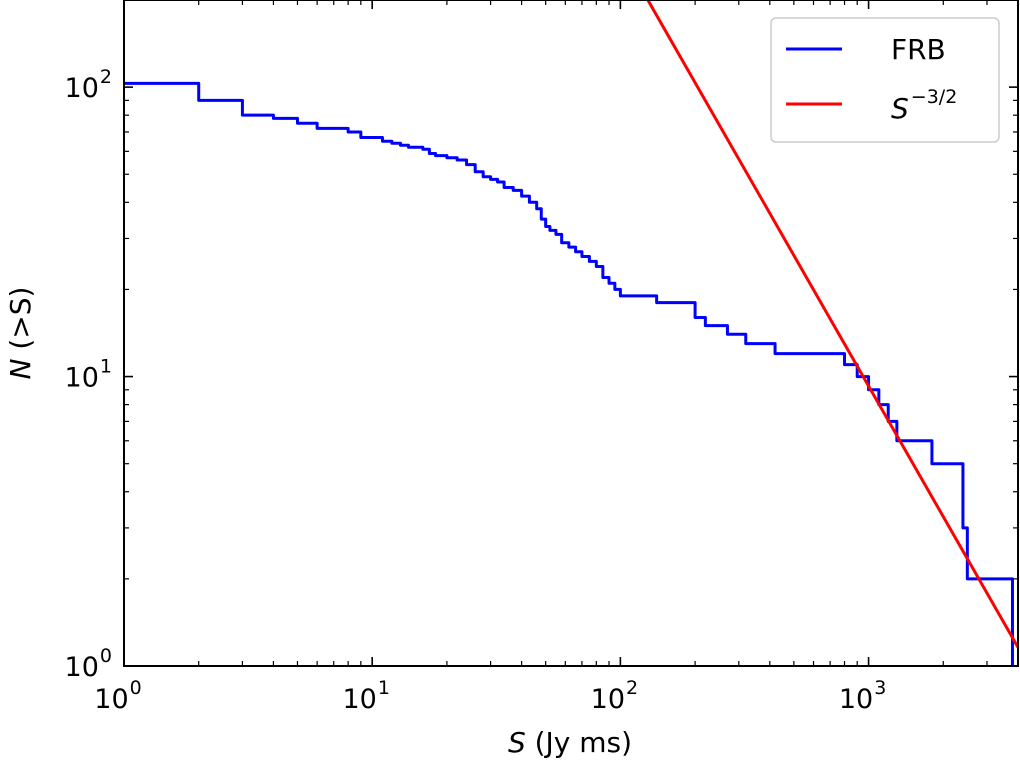 Image resolution: width=1020 pixels, height=760 pixels. Describe the element at coordinates (20, 333) in the screenshot. I see `y-axis-label: N (>S)` at that location.